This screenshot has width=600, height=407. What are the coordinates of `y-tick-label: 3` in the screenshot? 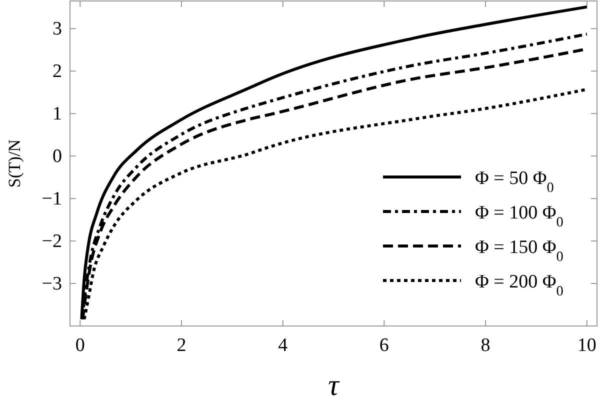 It's located at (57, 29).